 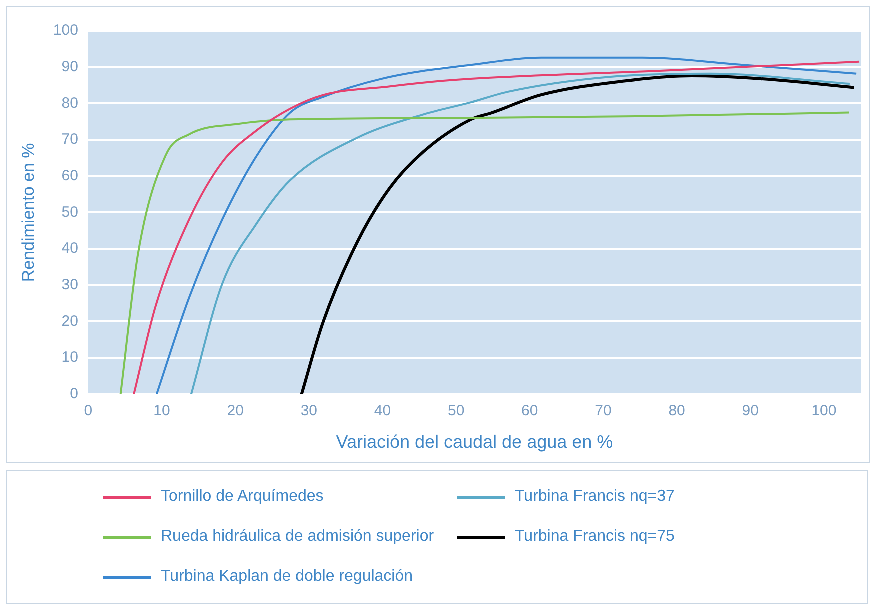 I want to click on y-tick-label: 100, so click(x=65, y=31).